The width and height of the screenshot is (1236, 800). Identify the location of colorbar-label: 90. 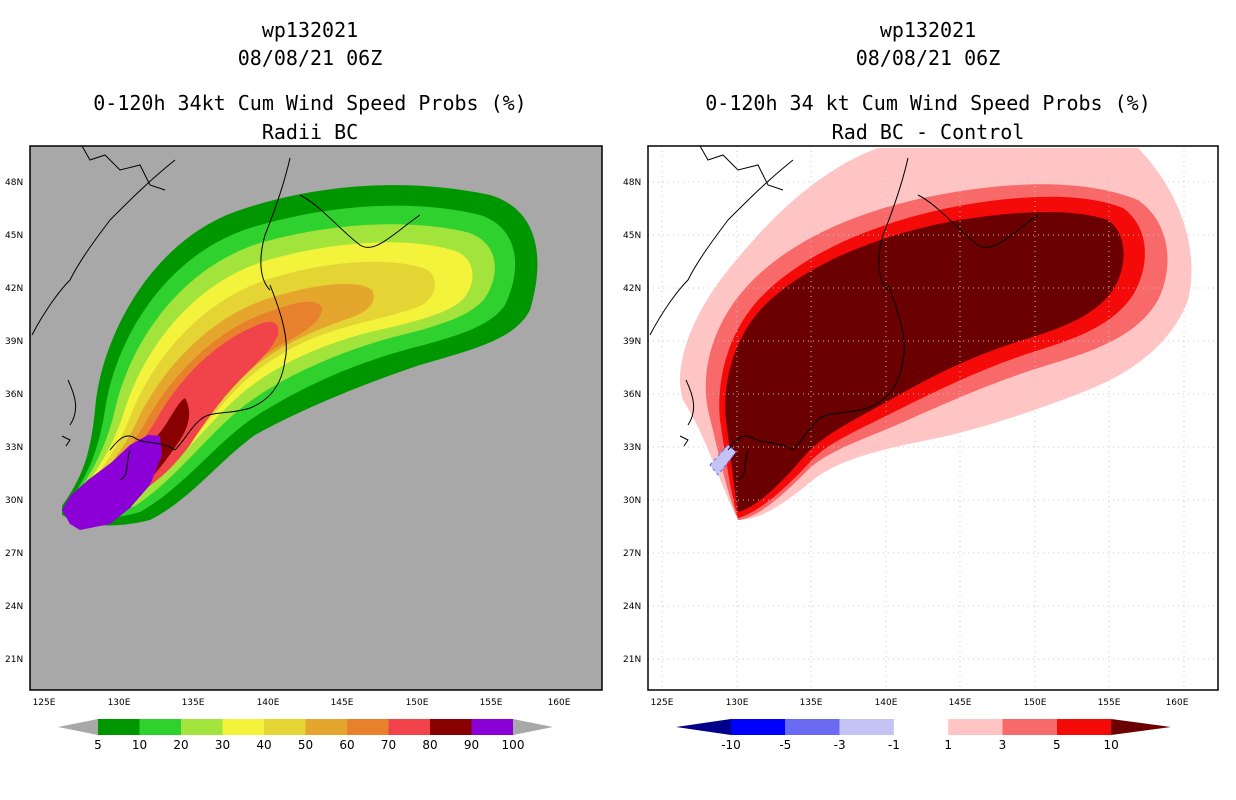
(471, 745).